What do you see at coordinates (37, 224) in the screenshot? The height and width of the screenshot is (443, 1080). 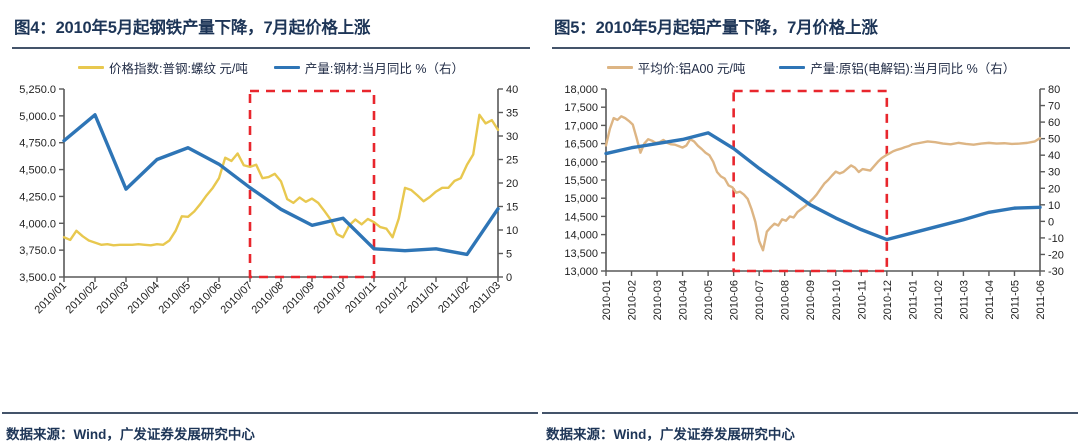 I see `svg-text: 4,000.0` at bounding box center [37, 224].